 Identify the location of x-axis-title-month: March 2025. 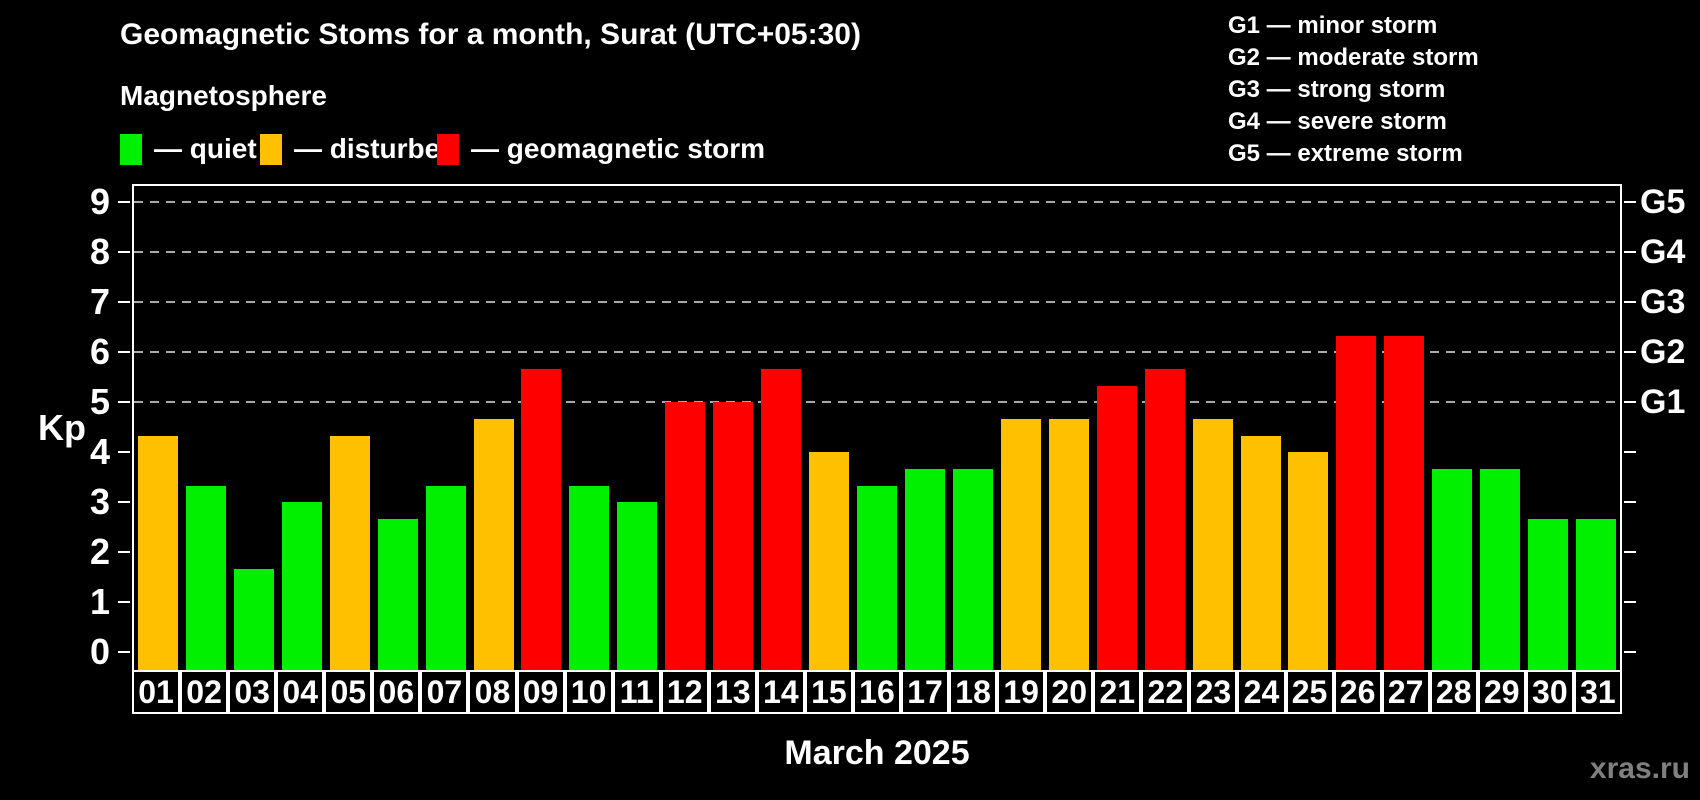
(877, 753).